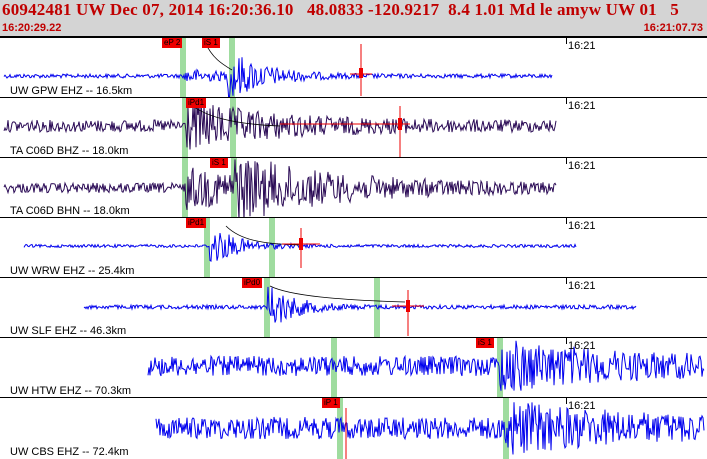  I want to click on trace-label: TA C06D BHZ -- 18.0km, so click(69, 151).